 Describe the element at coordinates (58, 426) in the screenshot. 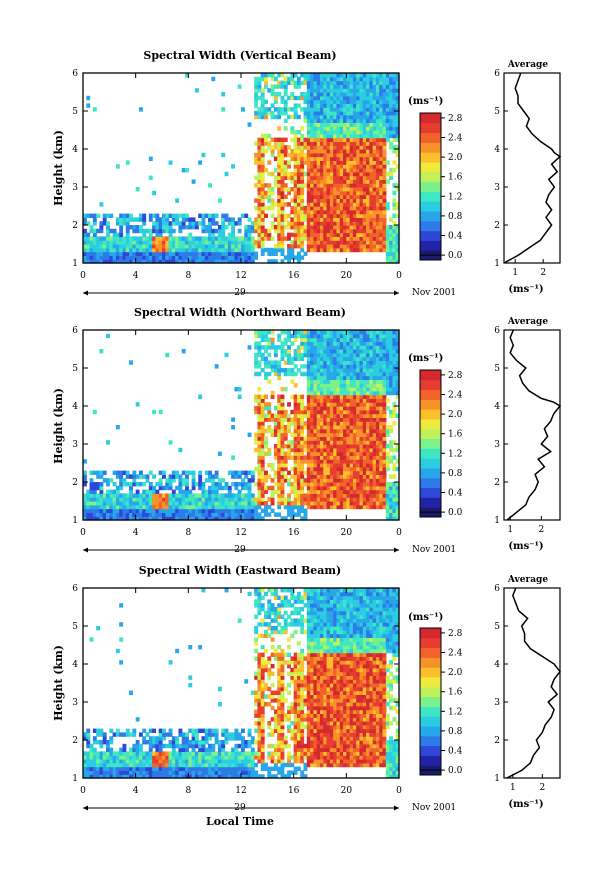

I see `y-axis-label: Height (km)` at that location.